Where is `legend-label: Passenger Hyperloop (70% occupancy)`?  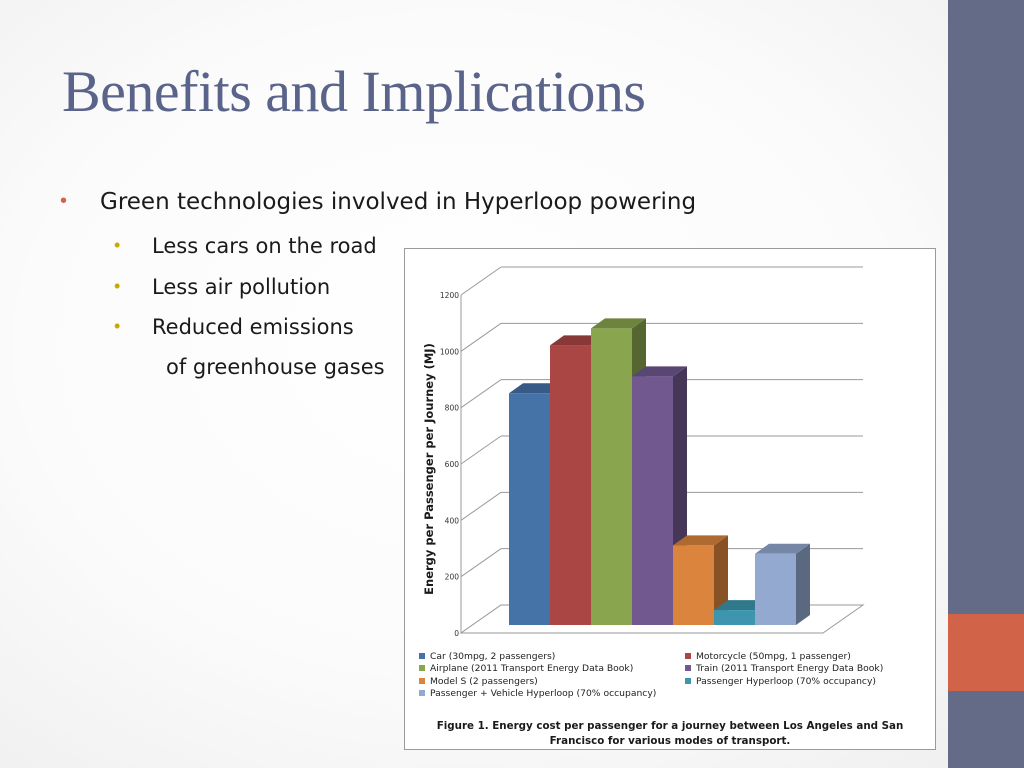
legend-label: Passenger Hyperloop (70% occupancy) is located at coordinates (786, 681).